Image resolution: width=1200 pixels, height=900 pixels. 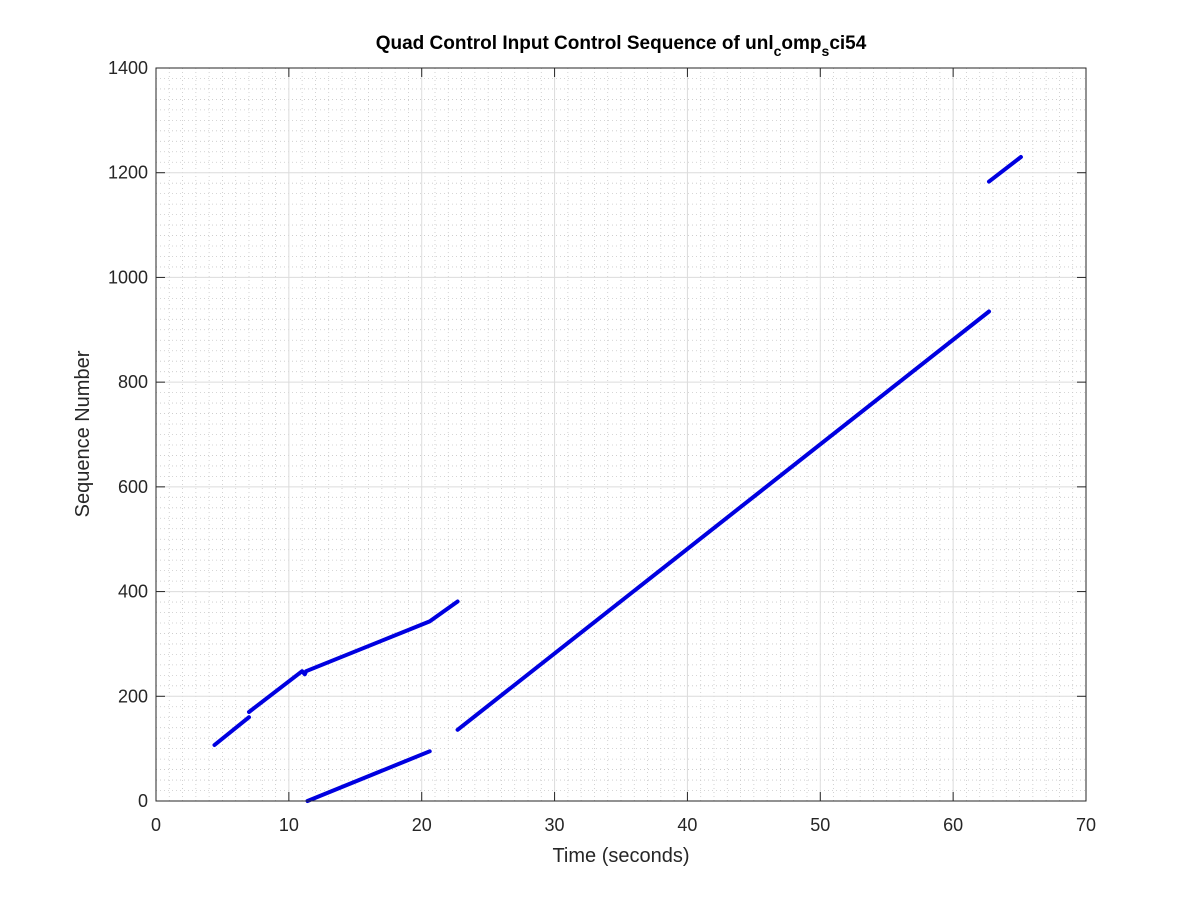 I want to click on x-tick-label: 40, so click(x=687, y=825).